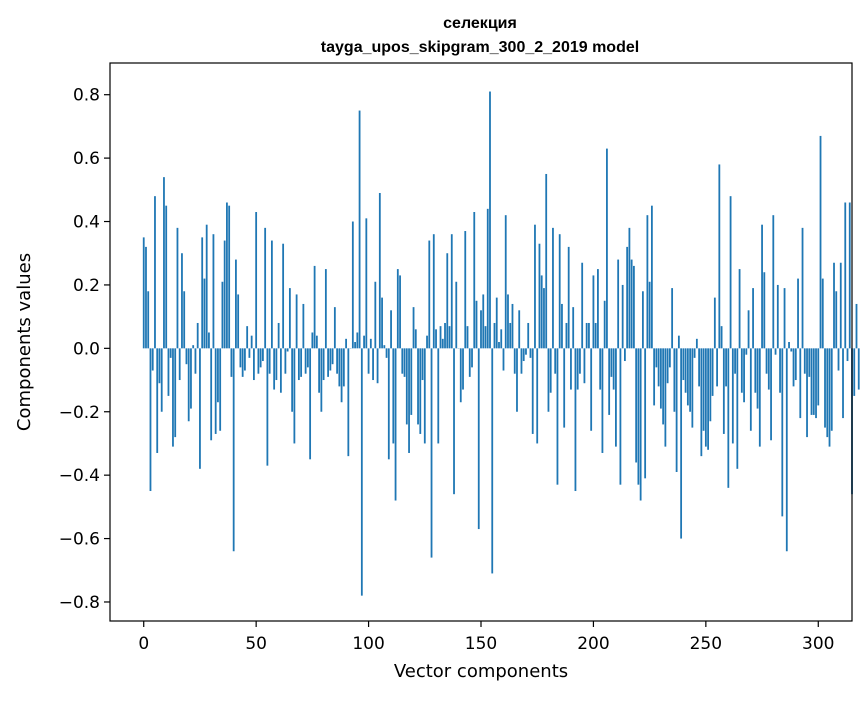 The width and height of the screenshot is (867, 701). What do you see at coordinates (79, 413) in the screenshot?
I see `y-tick-label: −0.2` at bounding box center [79, 413].